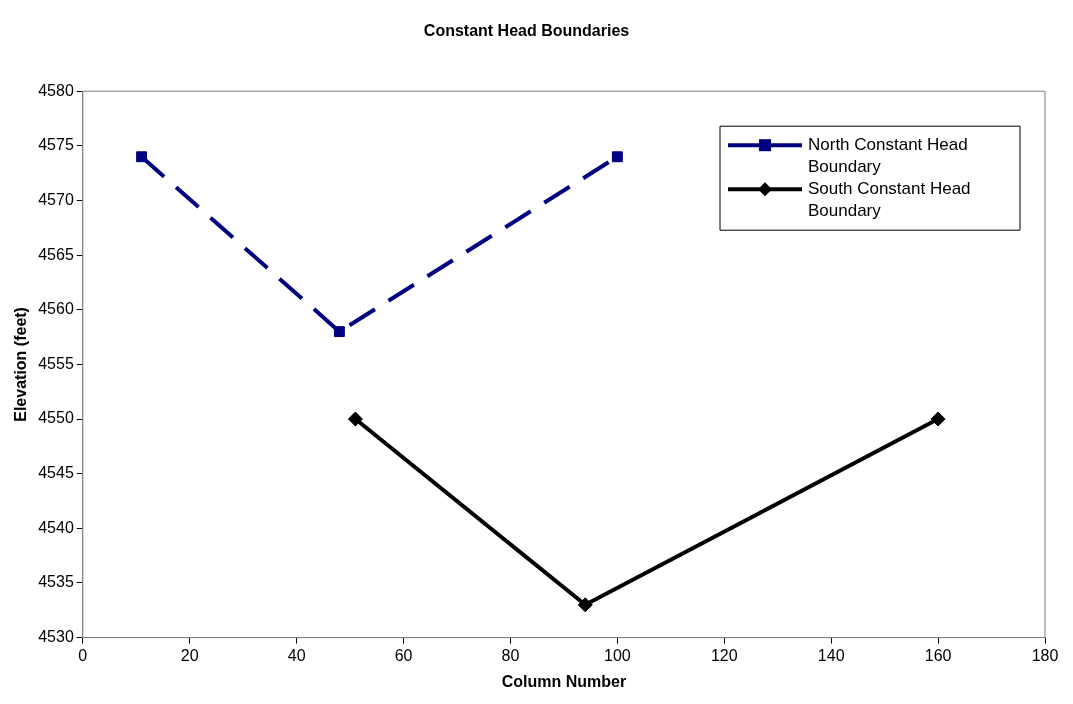  Describe the element at coordinates (56, 309) in the screenshot. I see `y-tick-label: 4560` at that location.